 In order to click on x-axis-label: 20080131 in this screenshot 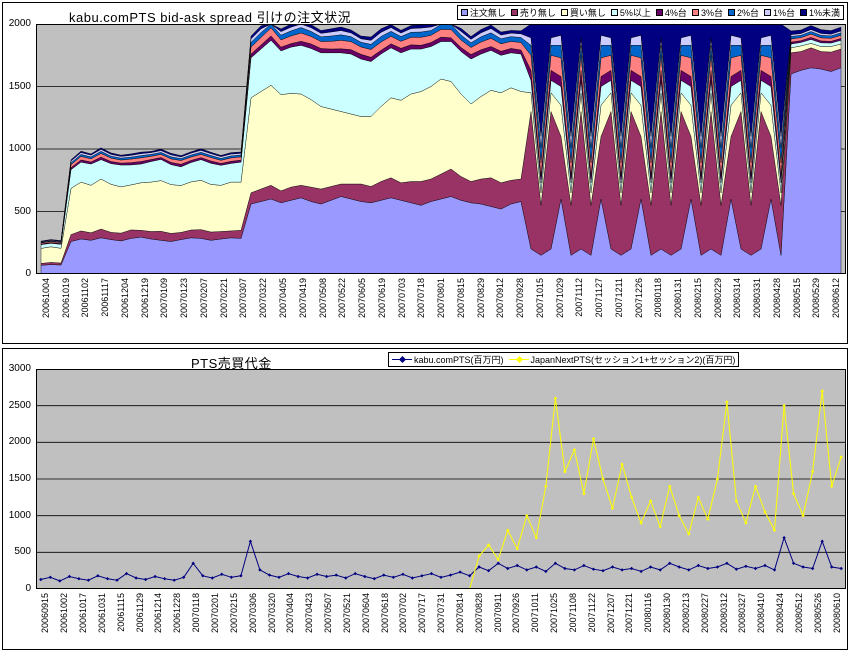, I will do `click(678, 298)`.